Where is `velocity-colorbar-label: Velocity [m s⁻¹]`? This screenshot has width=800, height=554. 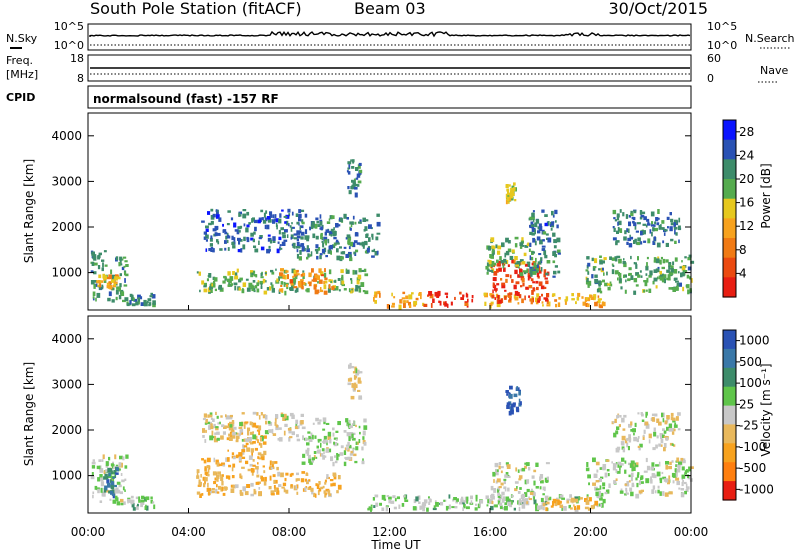
velocity-colorbar-label: Velocity [m s⁻¹] is located at coordinates (766, 409).